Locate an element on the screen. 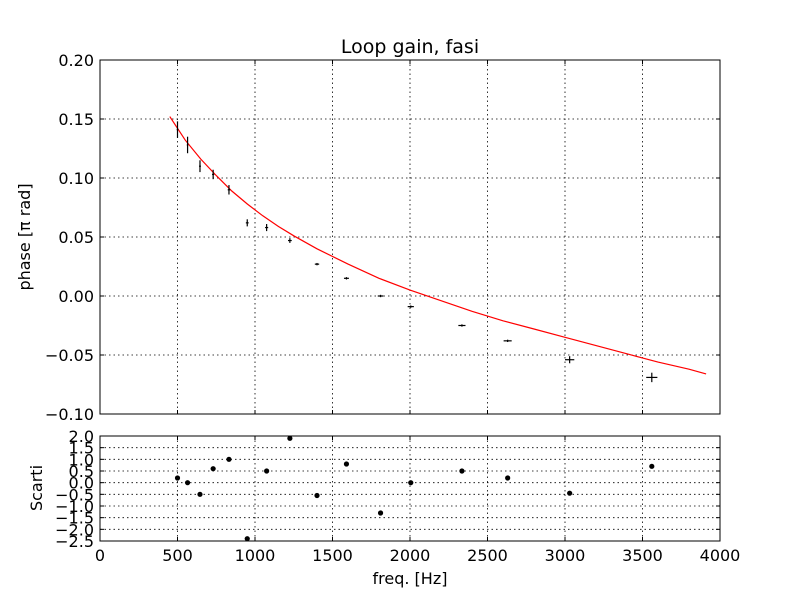 Image resolution: width=800 pixels, height=600 pixels. bottom-x-tick-label: 1500 is located at coordinates (332, 555).